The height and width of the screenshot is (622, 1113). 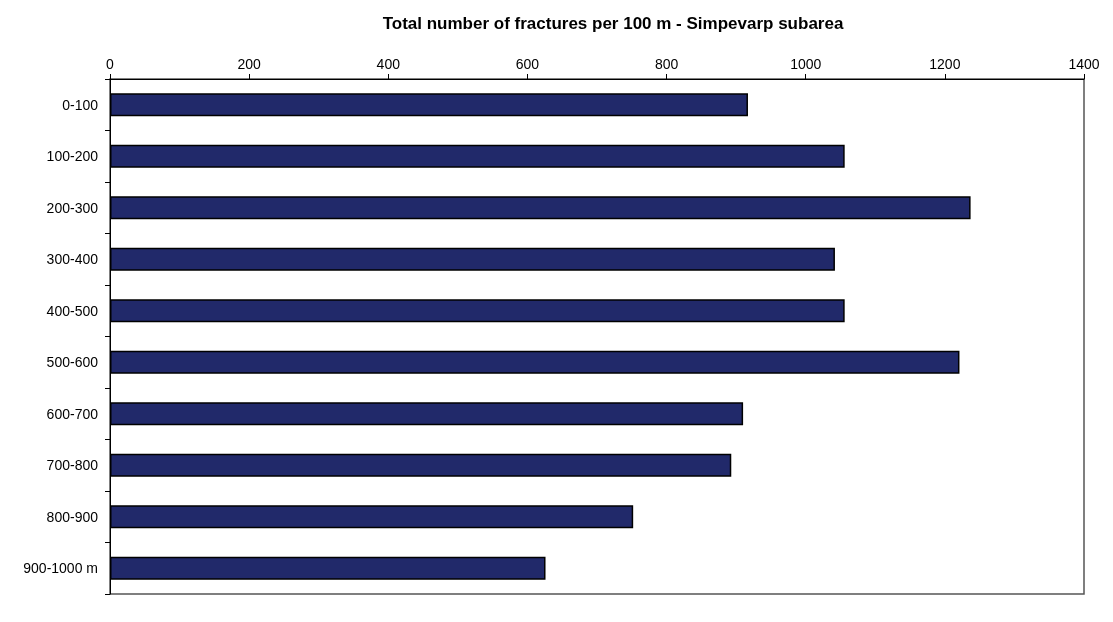 What do you see at coordinates (527, 64) in the screenshot?
I see `x-tick-label: 600` at bounding box center [527, 64].